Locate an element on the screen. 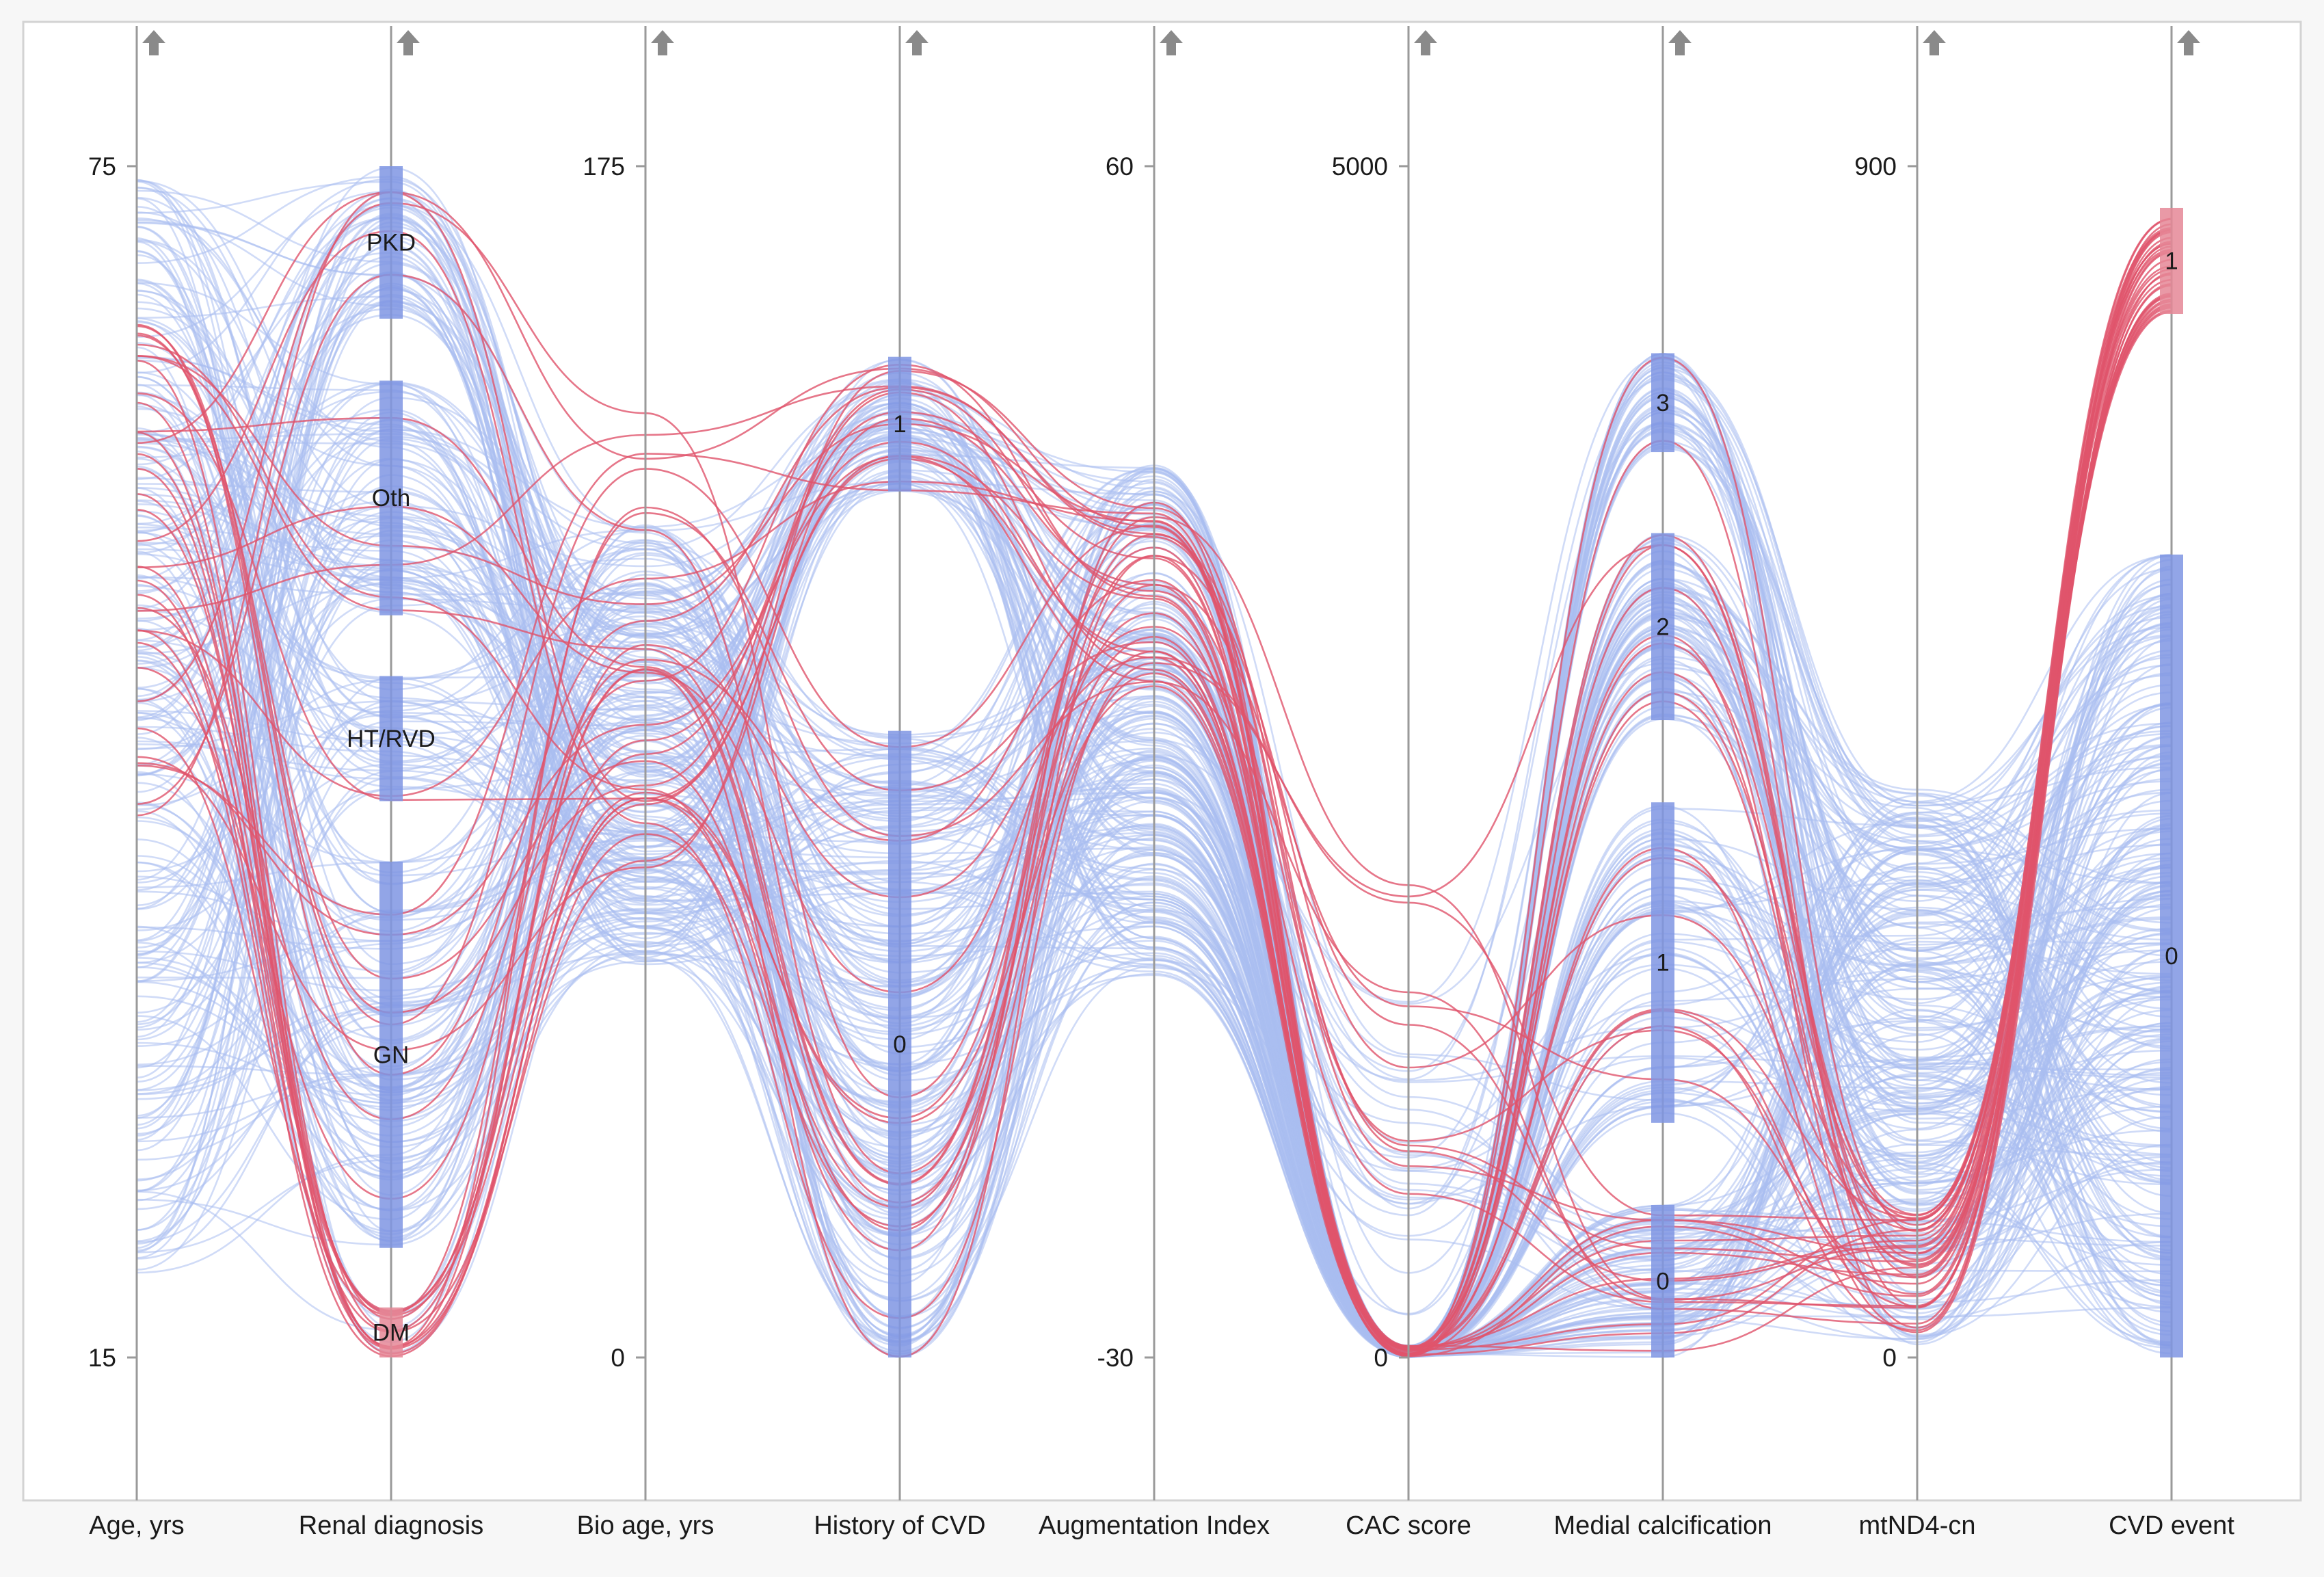 The image size is (2324, 1577). tick-label-max: 5000 is located at coordinates (1360, 167).